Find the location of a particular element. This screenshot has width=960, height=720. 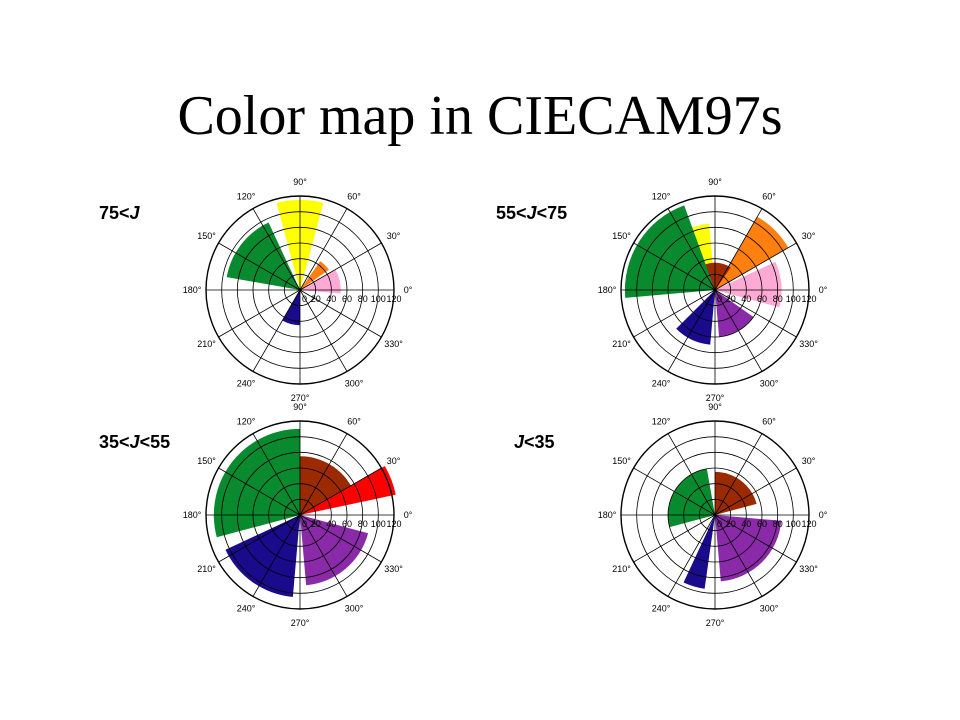

sector-brown is located at coordinates (328, 485).